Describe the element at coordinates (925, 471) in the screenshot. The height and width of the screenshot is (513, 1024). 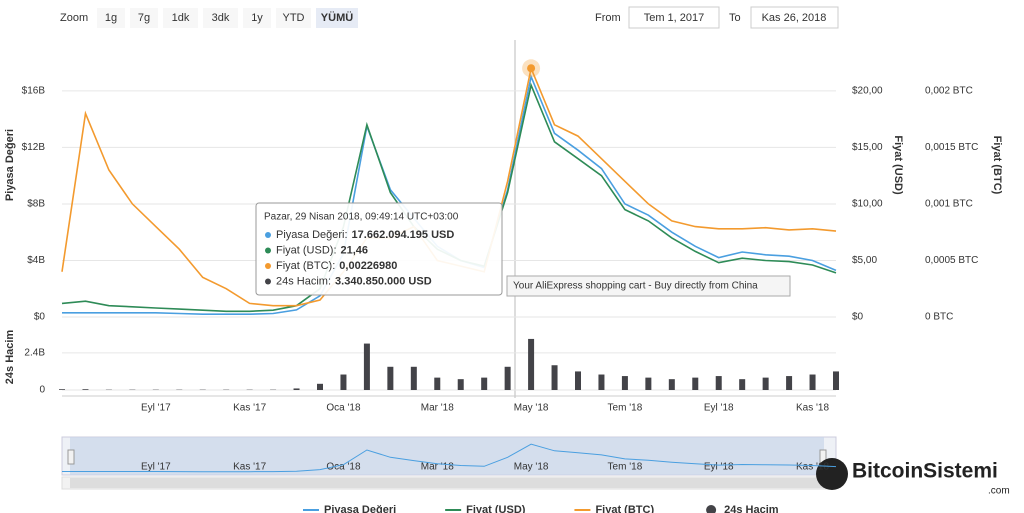
I see `watermark-name: BitcoinSistemi` at that location.